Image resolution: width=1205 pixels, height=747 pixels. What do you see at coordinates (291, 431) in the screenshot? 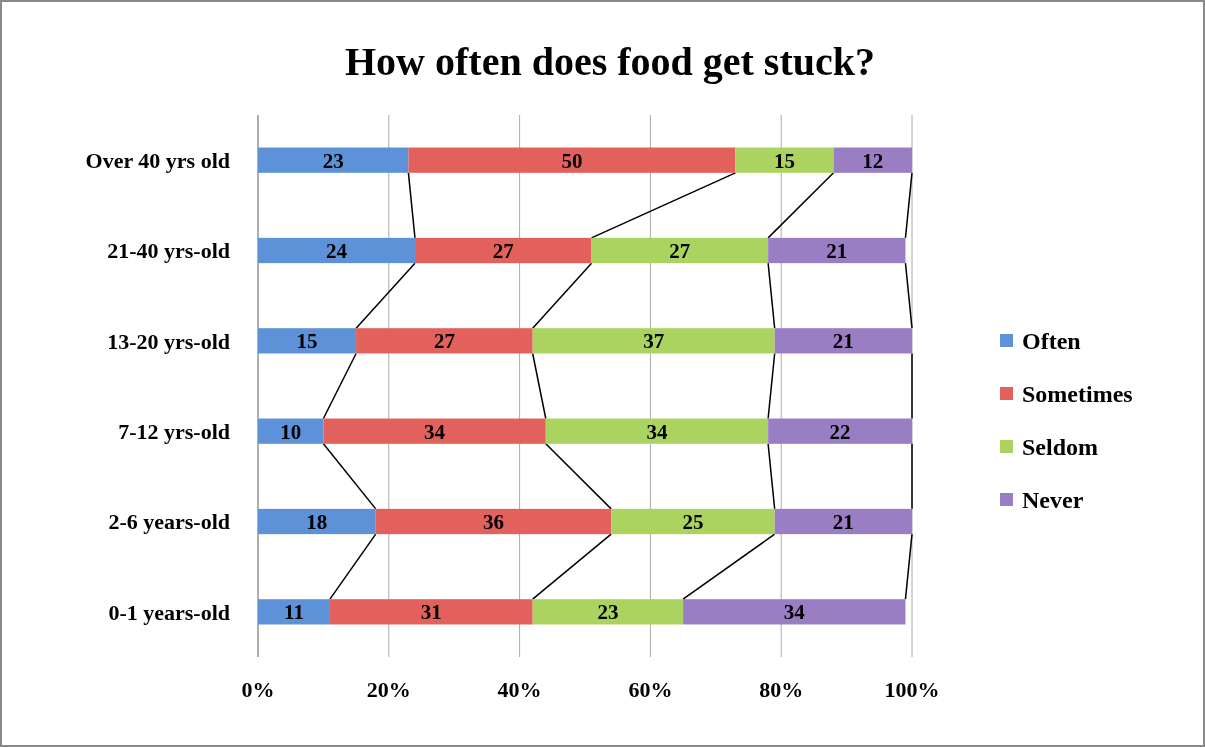
I see `data-label: 10` at bounding box center [291, 431].